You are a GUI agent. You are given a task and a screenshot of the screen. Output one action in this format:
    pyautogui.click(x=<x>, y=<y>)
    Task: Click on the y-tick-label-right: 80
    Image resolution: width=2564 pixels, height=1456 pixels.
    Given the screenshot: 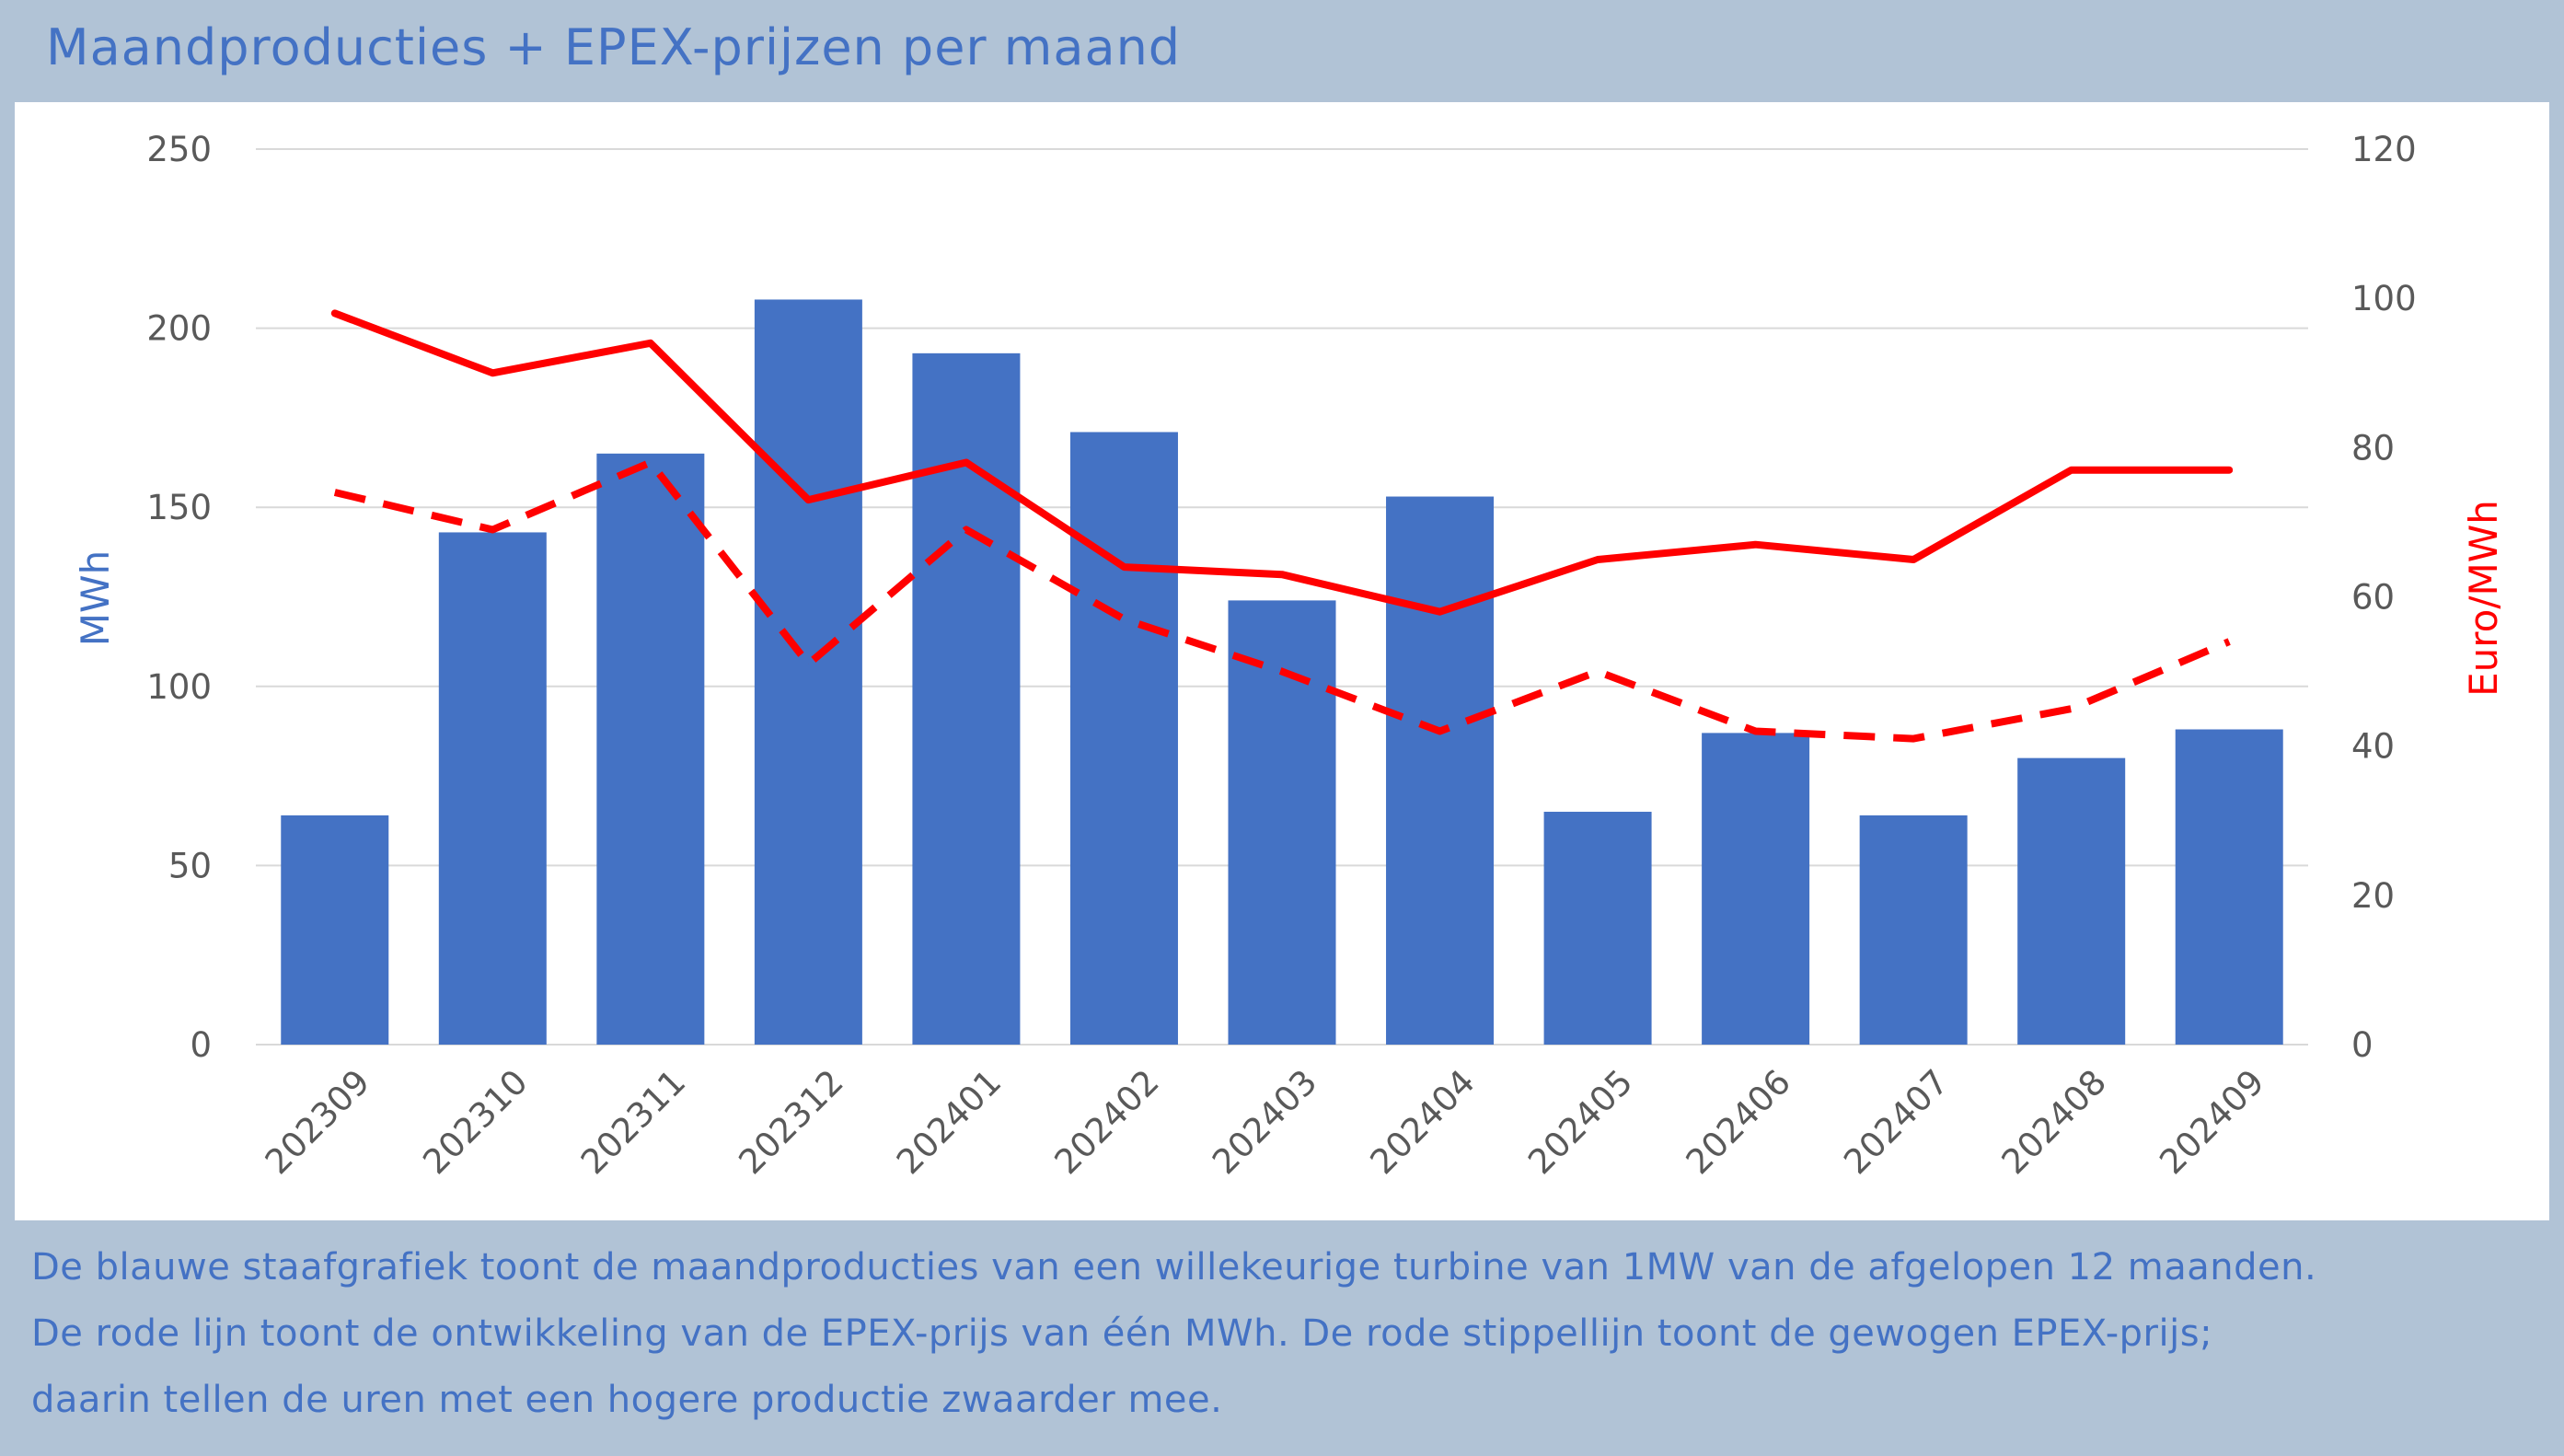 What is the action you would take?
    pyautogui.click(x=2373, y=448)
    